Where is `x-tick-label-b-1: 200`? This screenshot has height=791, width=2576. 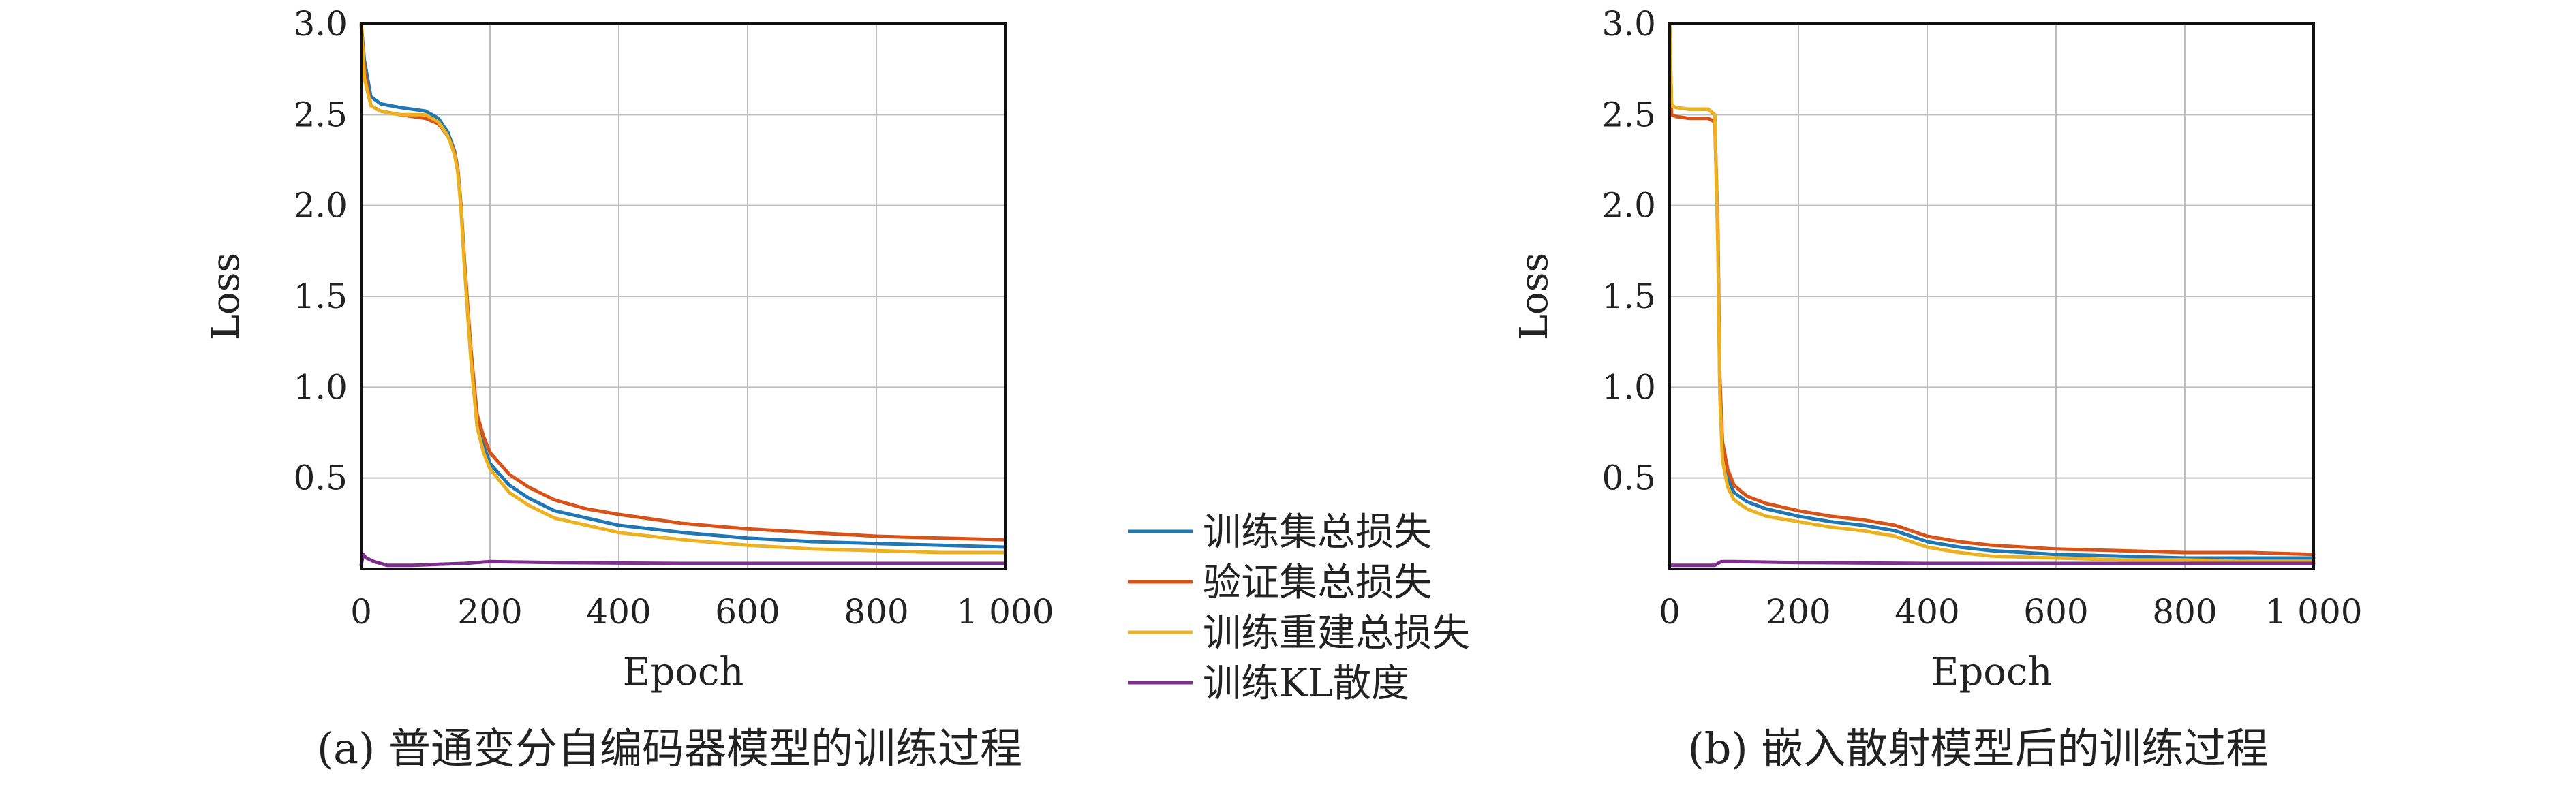
x-tick-label-b-1: 200 is located at coordinates (1798, 612).